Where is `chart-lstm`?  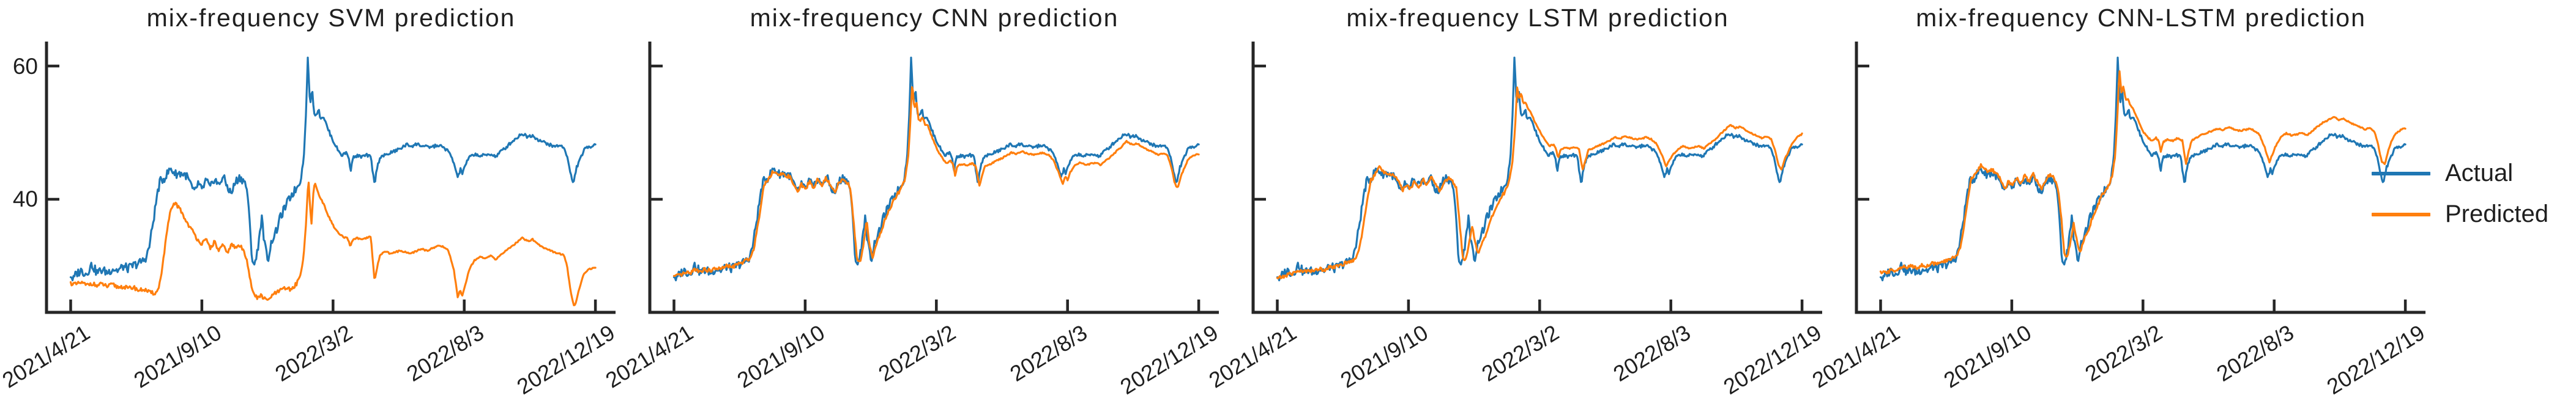
chart-lstm is located at coordinates (1537, 178).